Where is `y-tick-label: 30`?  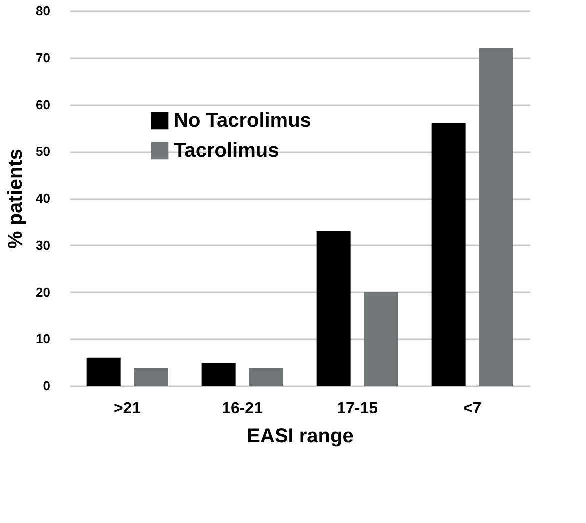
y-tick-label: 30 is located at coordinates (43, 245).